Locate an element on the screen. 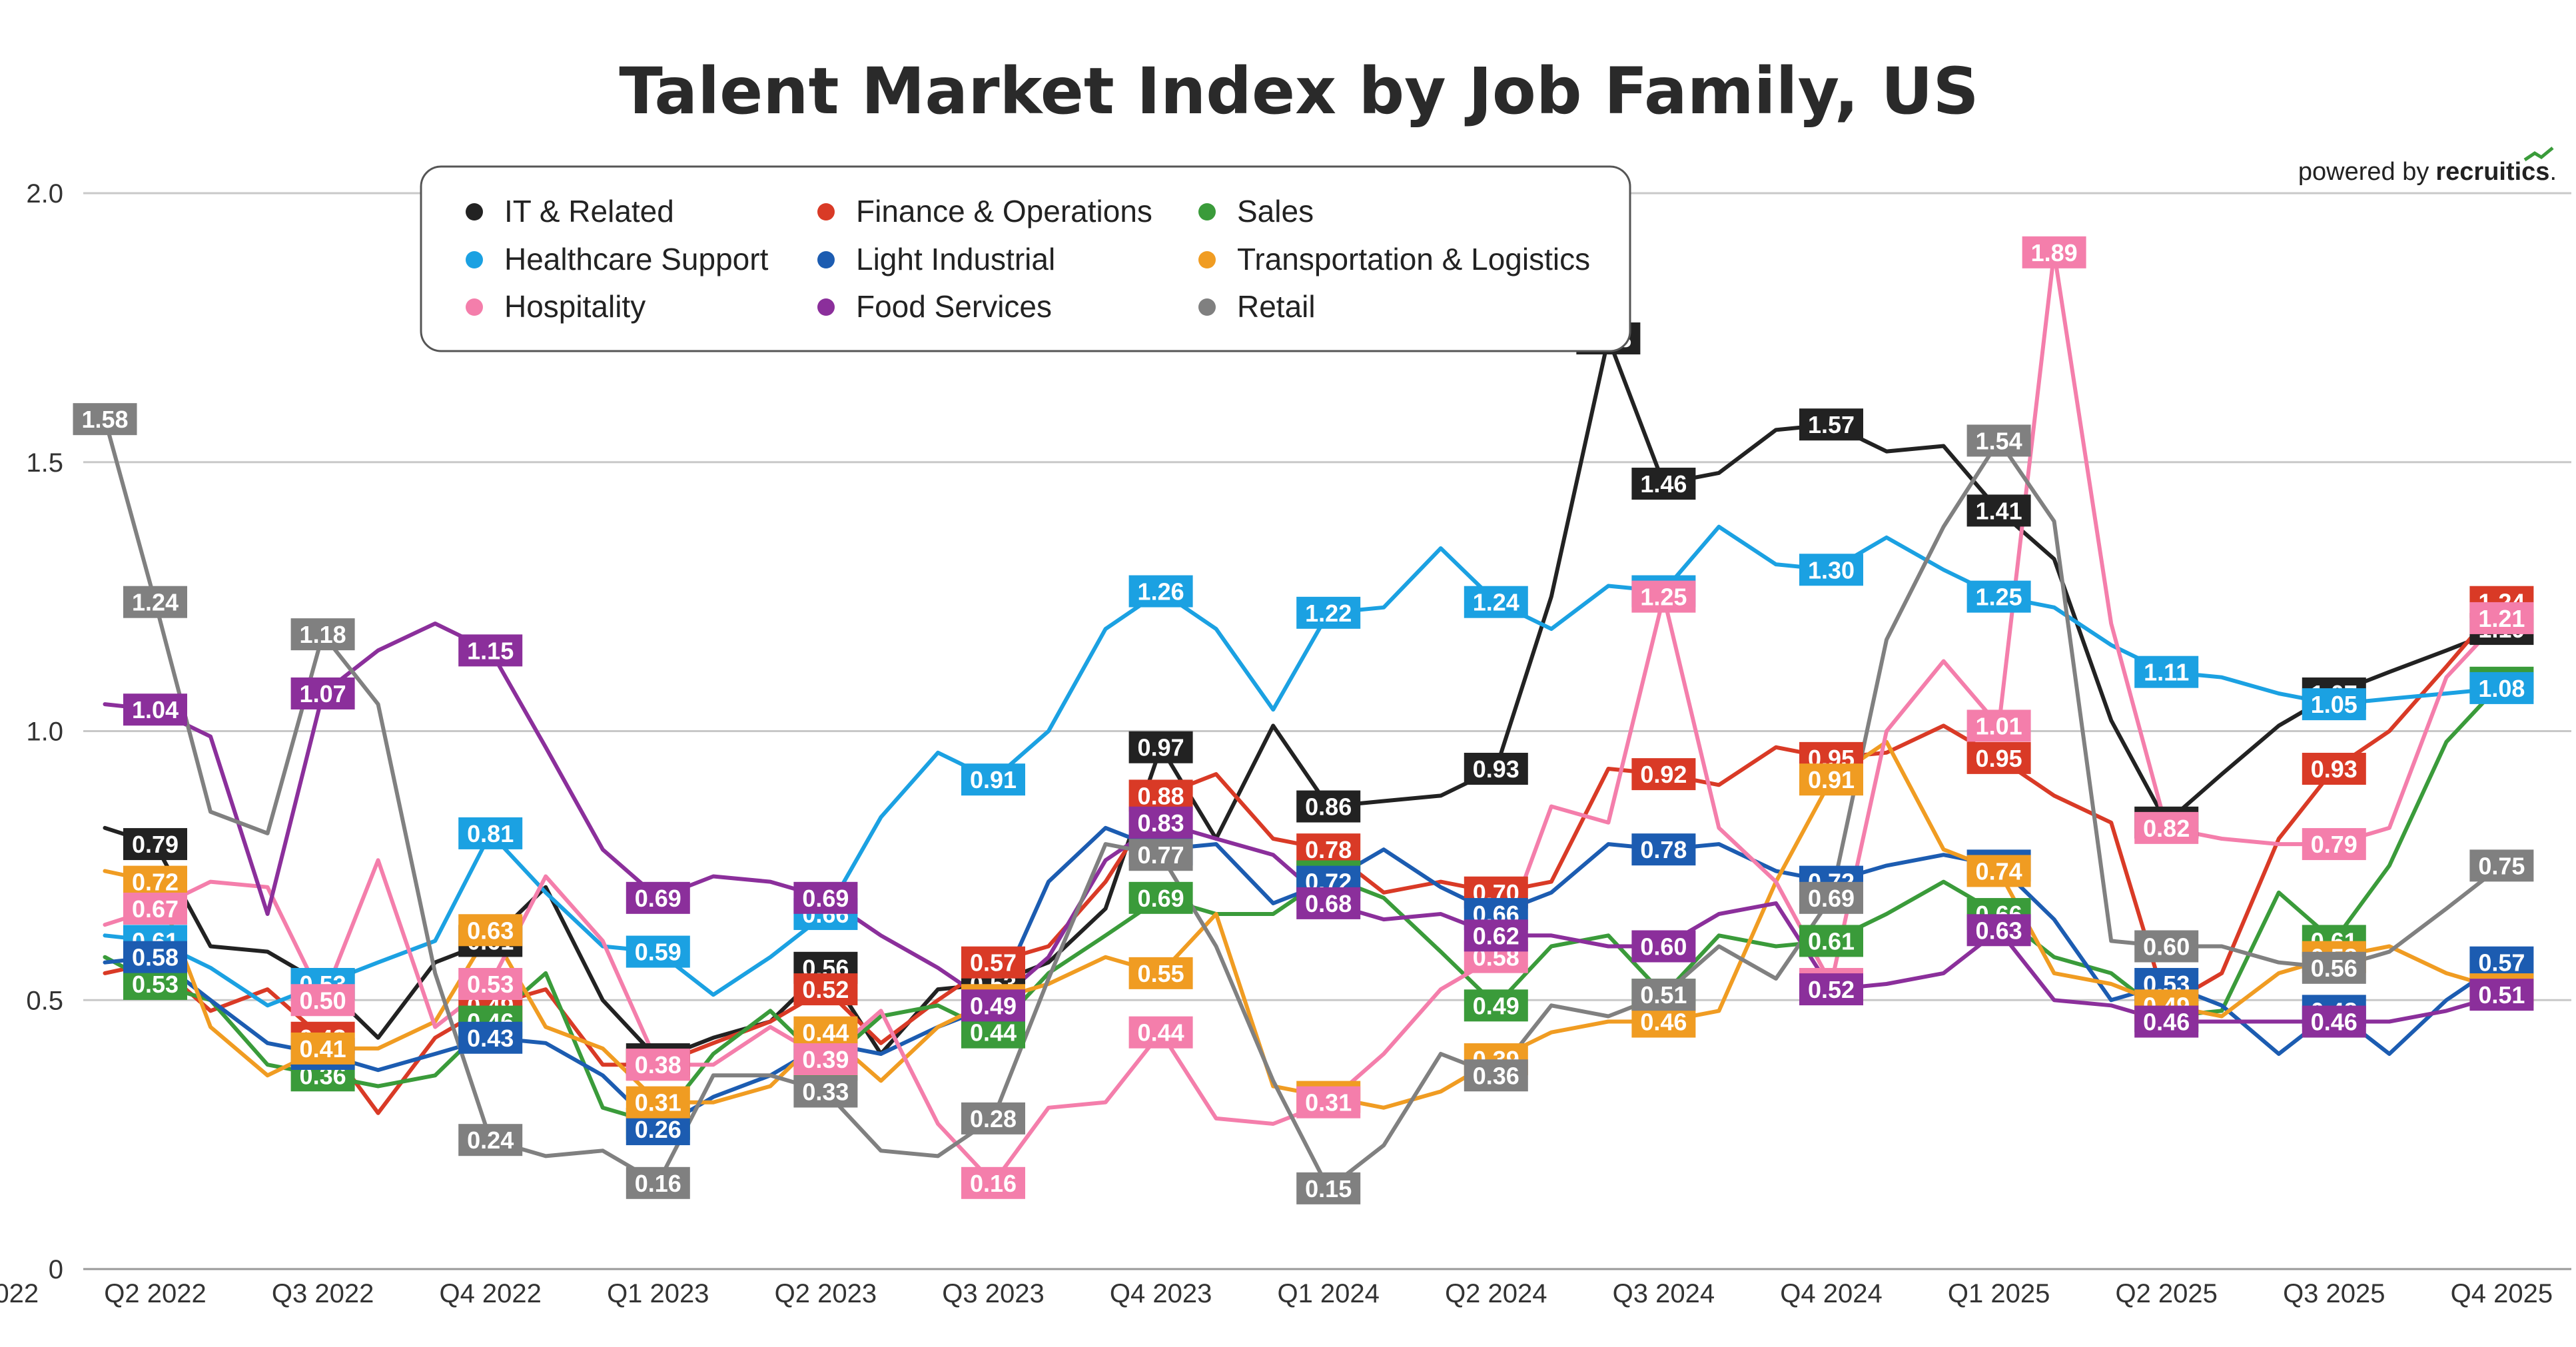 This screenshot has height=1347, width=2576. branding: powered by recruitics. is located at coordinates (2428, 166).